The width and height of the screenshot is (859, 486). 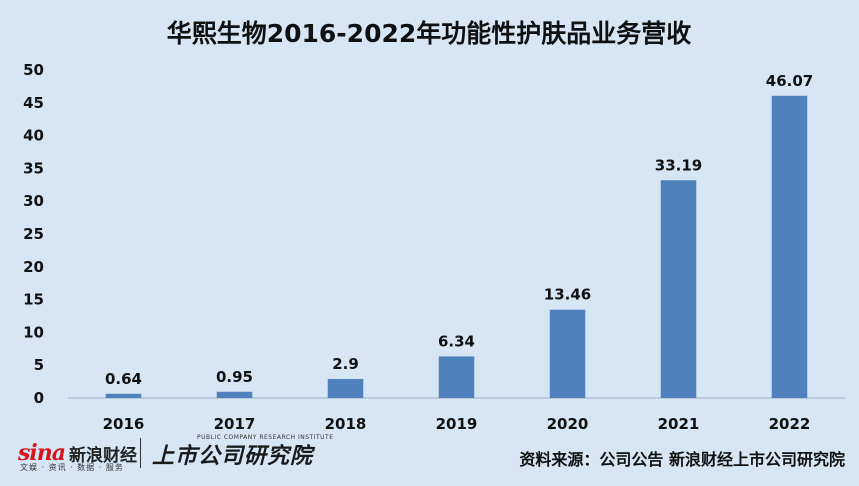 What do you see at coordinates (33, 300) in the screenshot?
I see `y-tick-label: 15` at bounding box center [33, 300].